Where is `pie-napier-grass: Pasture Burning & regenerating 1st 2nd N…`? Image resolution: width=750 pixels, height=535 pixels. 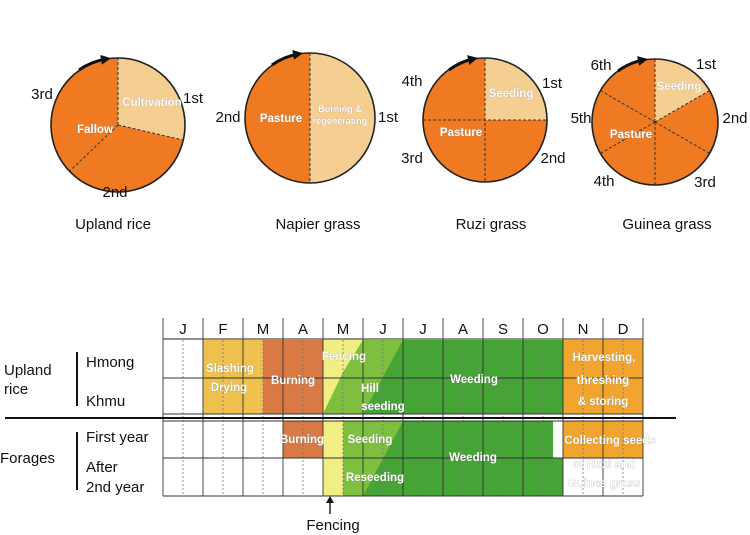 pie-napier-grass: Pasture Burning & regenerating 1st 2nd N… is located at coordinates (307, 141).